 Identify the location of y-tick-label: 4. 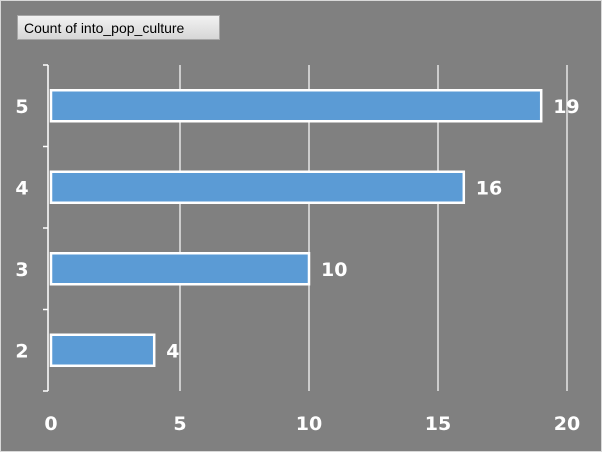
(21, 188).